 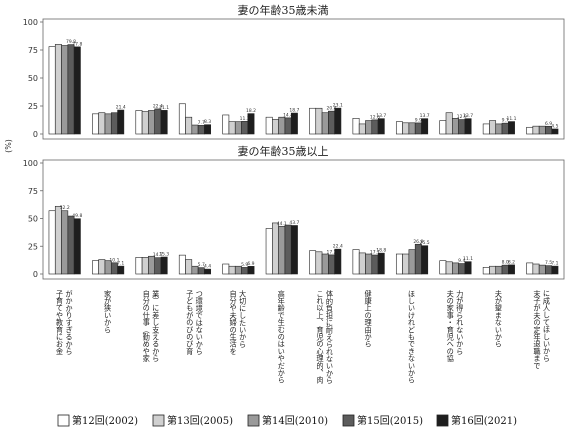 What do you see at coordinates (375, 117) in the screenshot?
I see `data-label: 12.6` at bounding box center [375, 117].